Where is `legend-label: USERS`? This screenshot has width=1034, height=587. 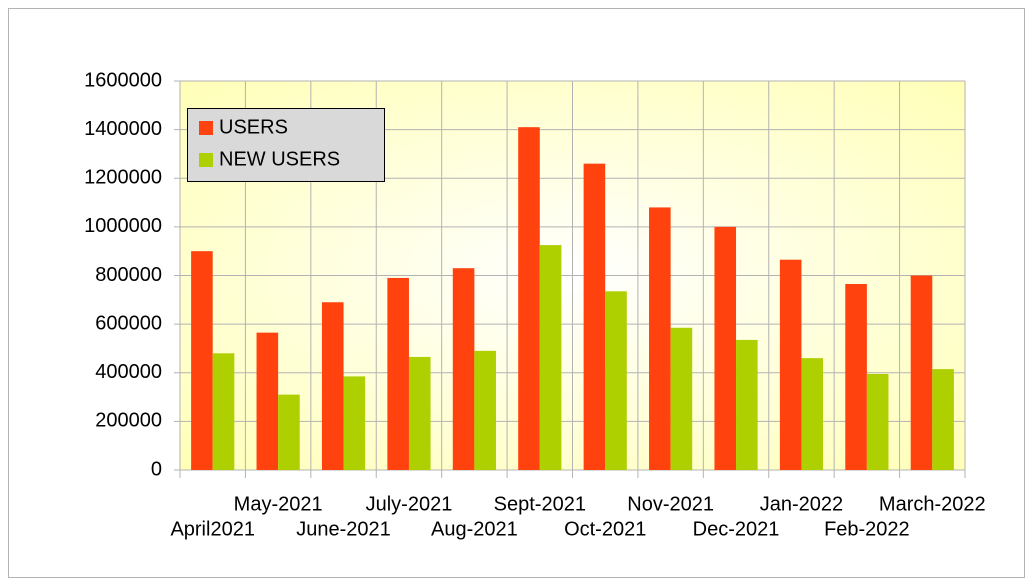 legend-label: USERS is located at coordinates (253, 127).